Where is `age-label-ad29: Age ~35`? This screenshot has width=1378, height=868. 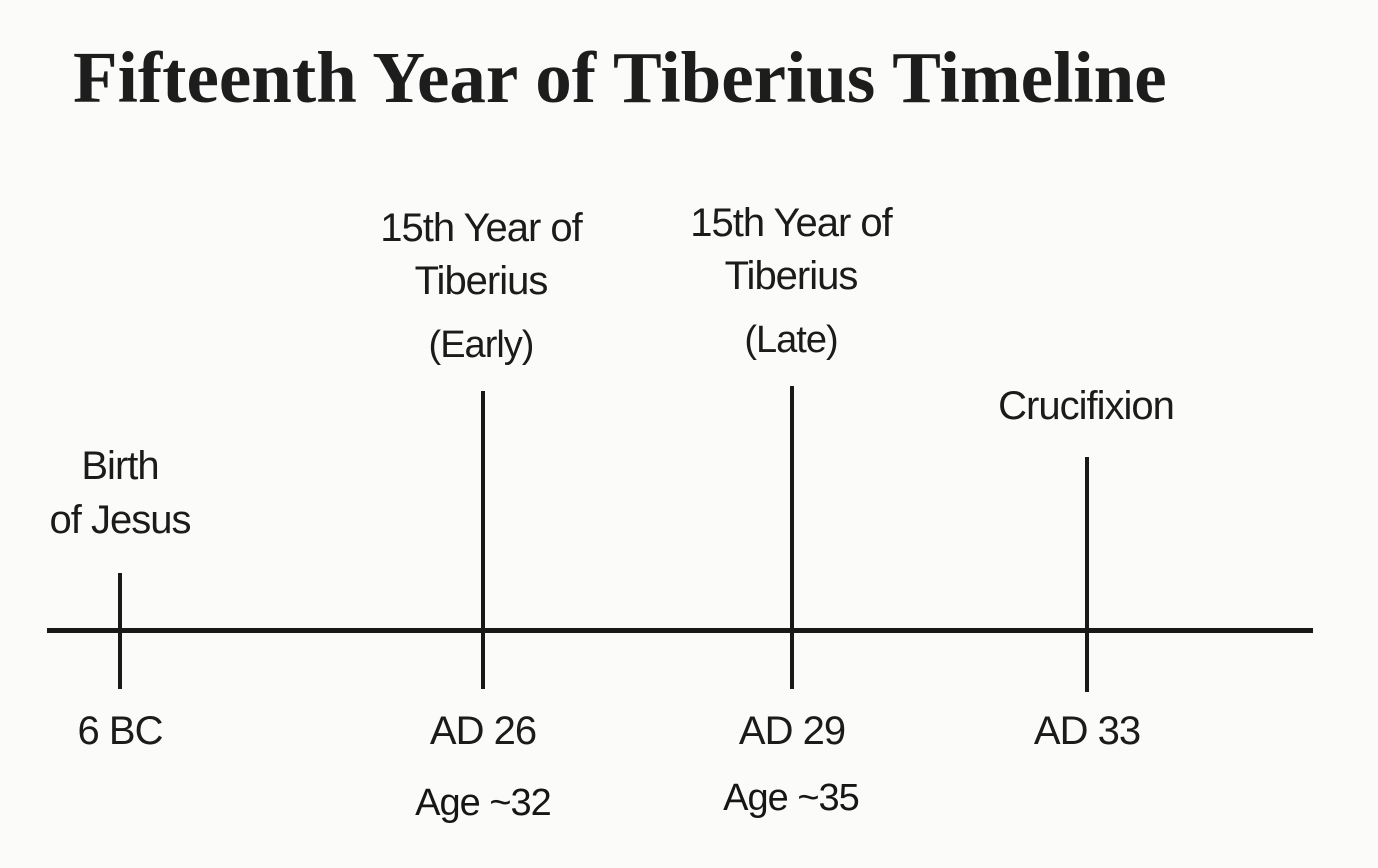 age-label-ad29: Age ~35 is located at coordinates (791, 798).